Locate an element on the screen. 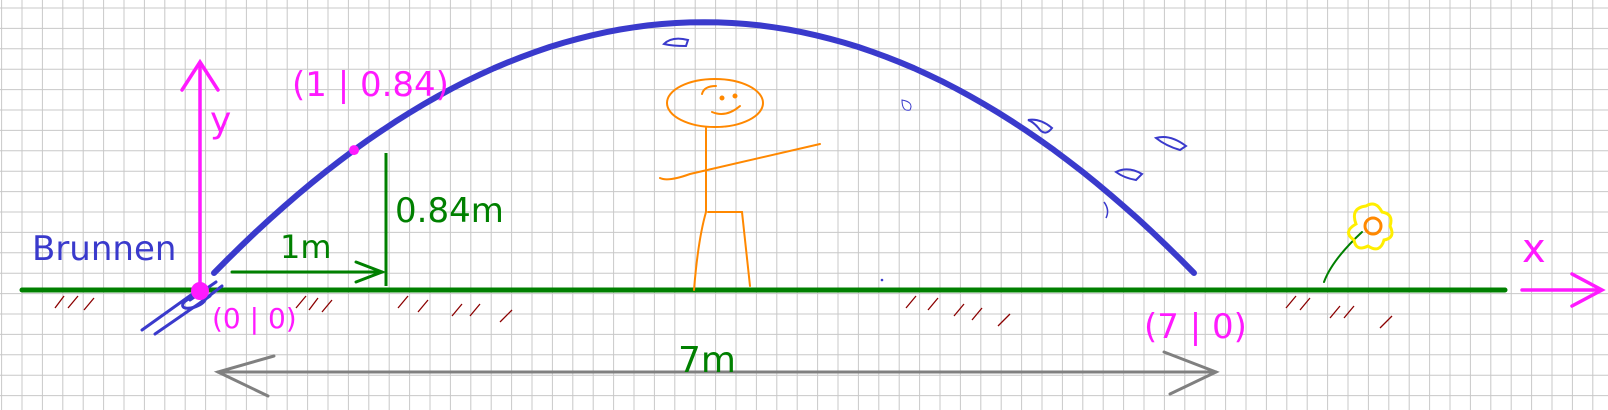  flower is located at coordinates (1358, 242).